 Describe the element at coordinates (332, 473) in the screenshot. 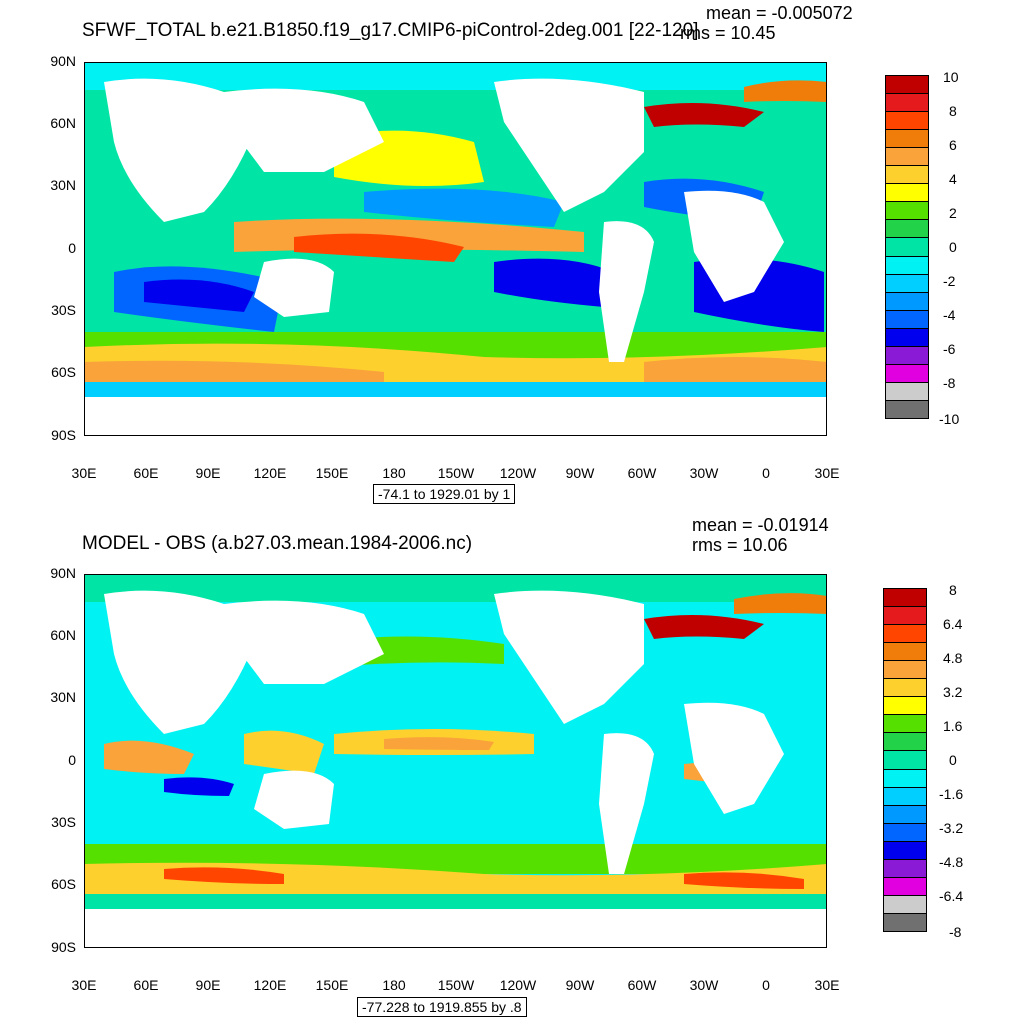

I see `lon-label: 150E` at that location.